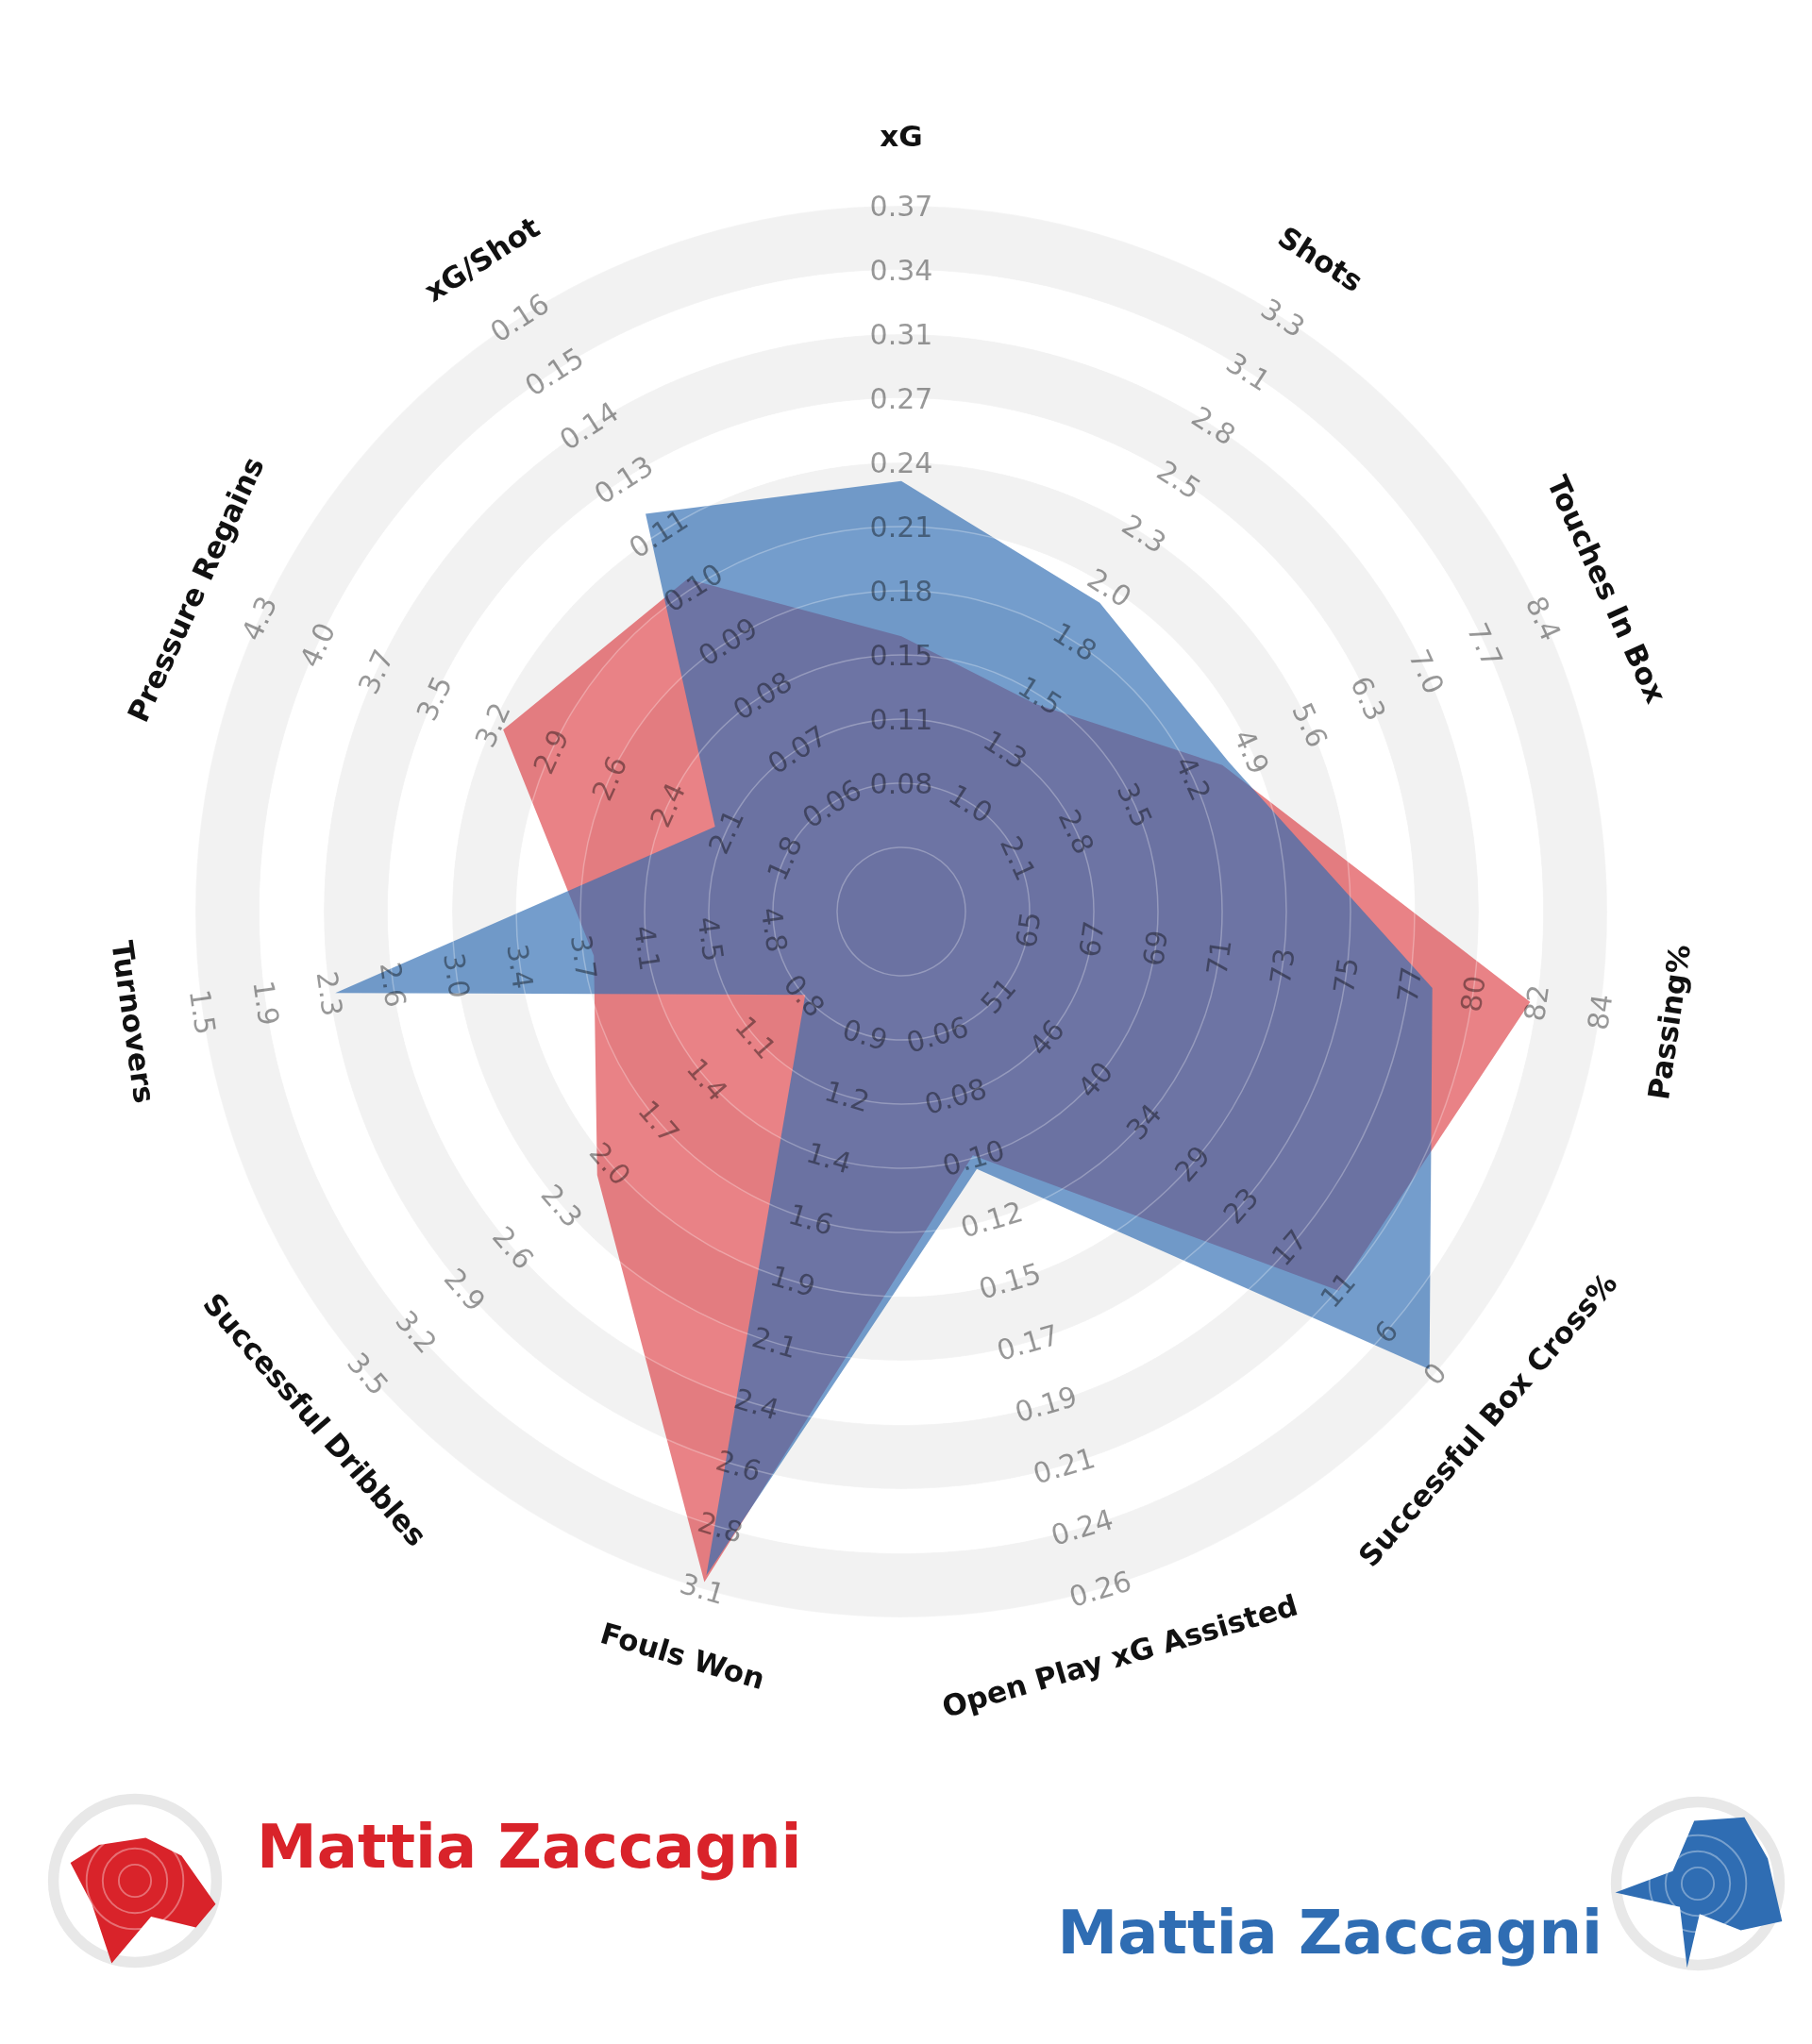  Describe the element at coordinates (1670, 1022) in the screenshot. I see `spoke-label: Passing%` at that location.